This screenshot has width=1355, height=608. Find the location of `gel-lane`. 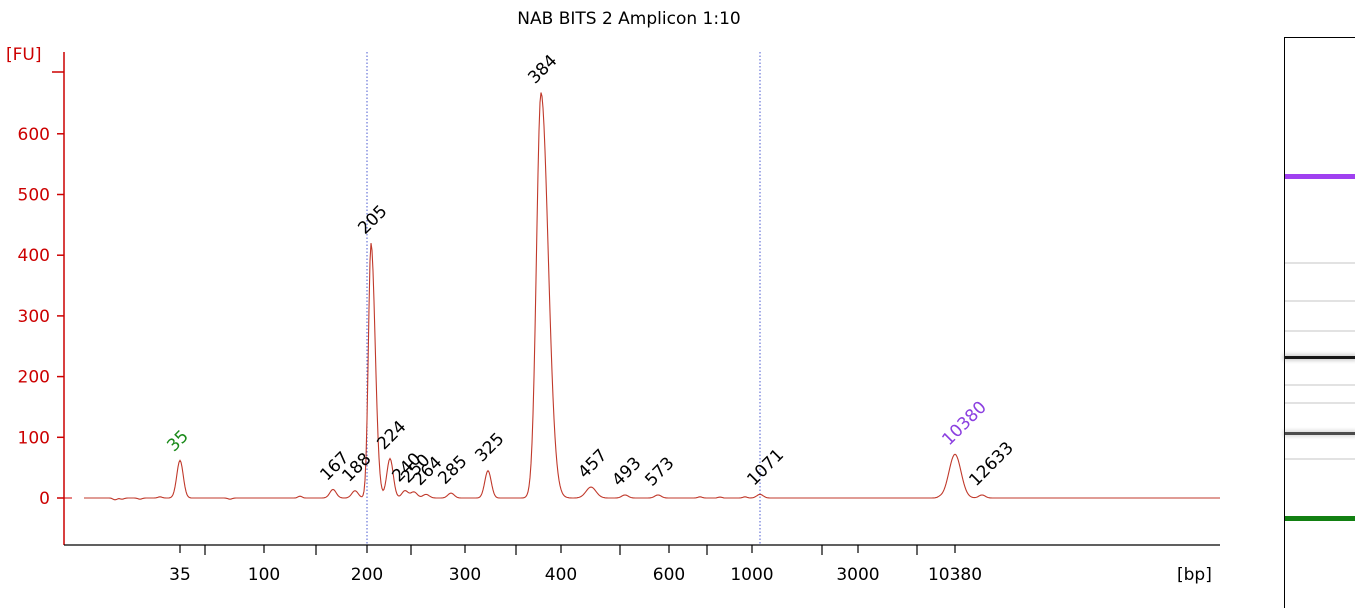

gel-lane is located at coordinates (1319, 322).